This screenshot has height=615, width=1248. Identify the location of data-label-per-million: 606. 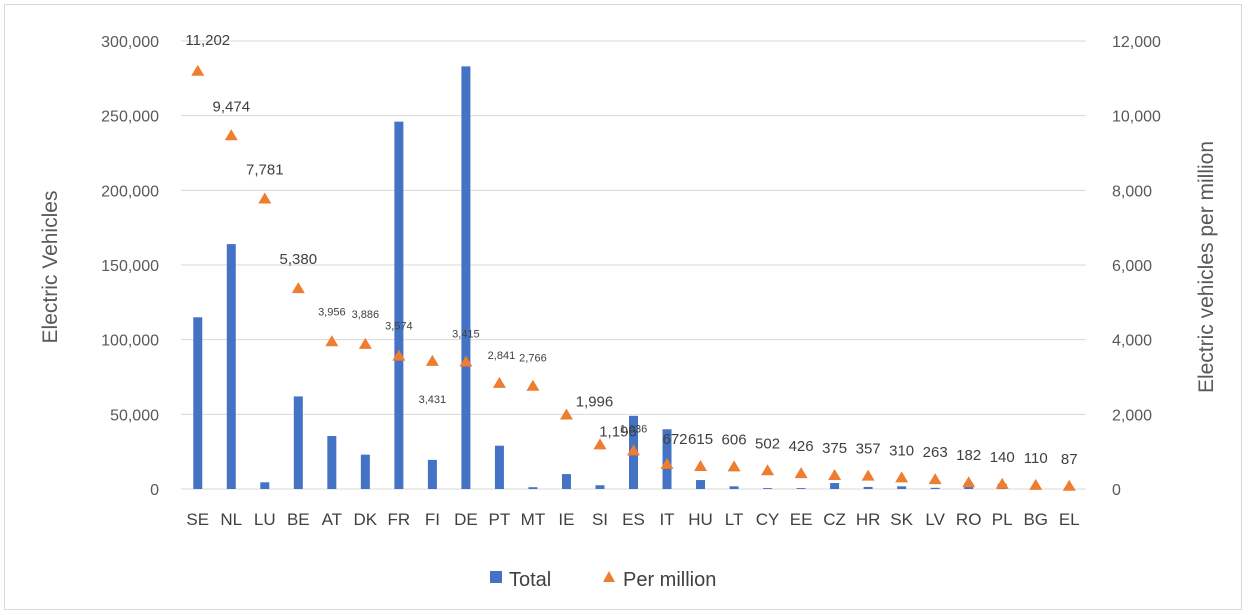
(734, 439).